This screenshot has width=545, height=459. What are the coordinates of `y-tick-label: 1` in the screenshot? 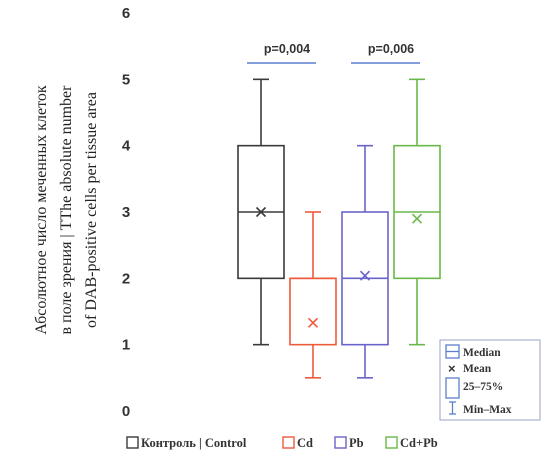 It's located at (126, 345).